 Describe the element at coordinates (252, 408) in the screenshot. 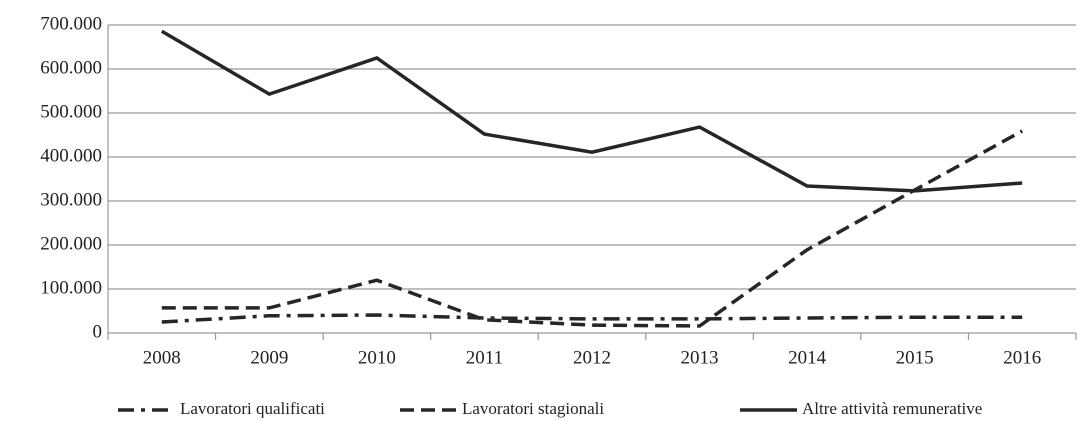

I see `legend-label: Lavoratori qualificati` at that location.